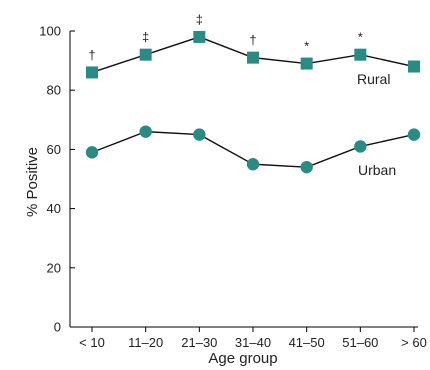  I want to click on series-label: Urban, so click(377, 170).